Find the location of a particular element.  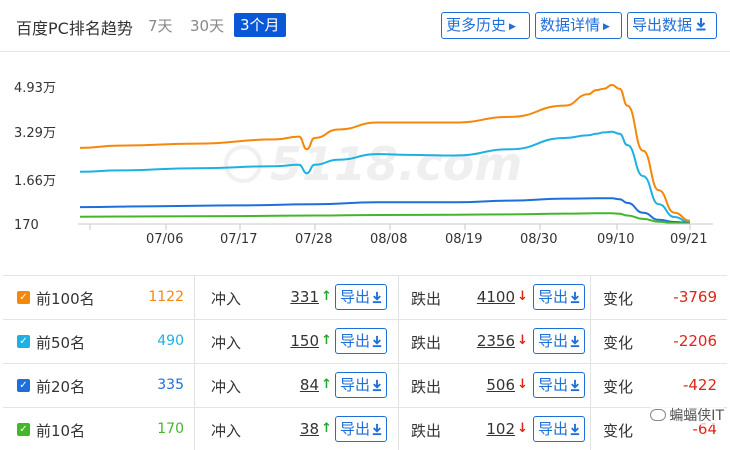

rank-cell: ✓ 前20名 335 is located at coordinates (99, 385).